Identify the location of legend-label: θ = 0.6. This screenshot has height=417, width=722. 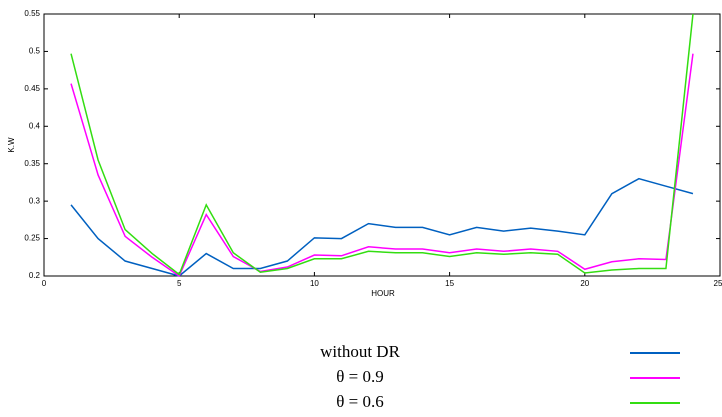
(359, 401).